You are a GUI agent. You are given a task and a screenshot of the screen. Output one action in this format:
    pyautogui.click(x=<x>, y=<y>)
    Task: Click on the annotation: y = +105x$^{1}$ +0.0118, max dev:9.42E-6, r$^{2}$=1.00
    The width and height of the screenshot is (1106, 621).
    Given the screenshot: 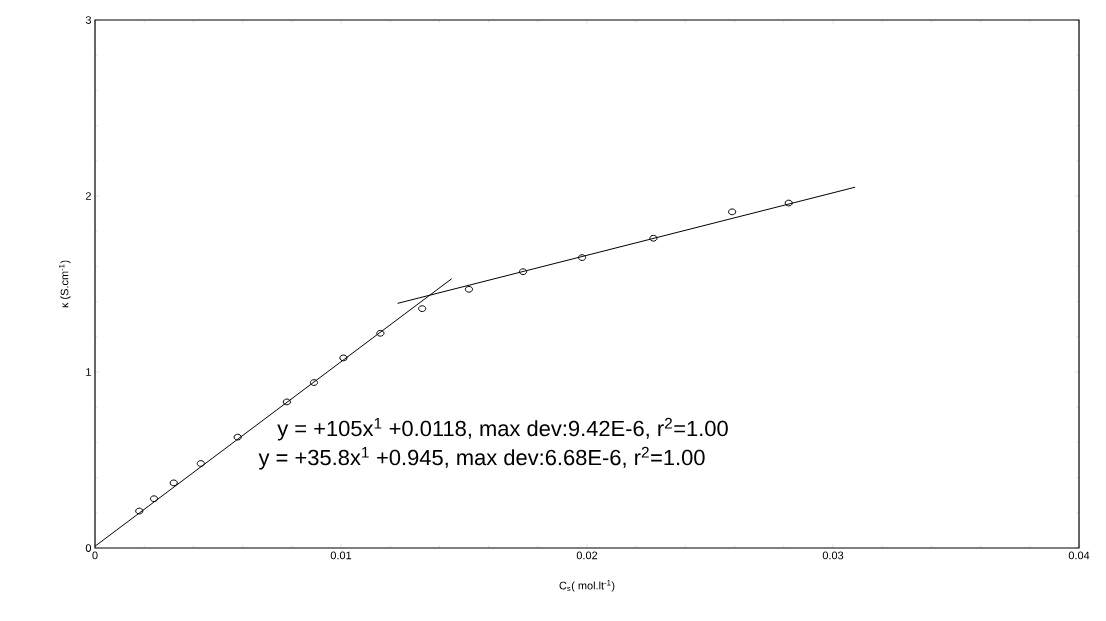 What is the action you would take?
    pyautogui.click(x=502, y=429)
    